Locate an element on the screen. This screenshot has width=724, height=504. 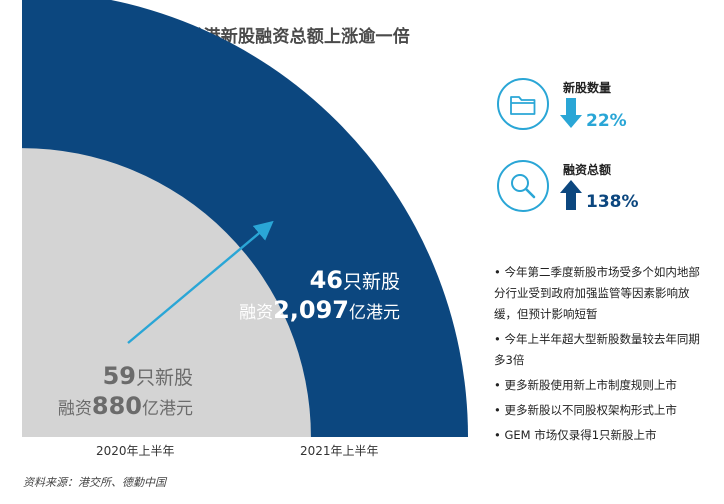
category-label-2021: 2021年上半年 is located at coordinates (339, 451).